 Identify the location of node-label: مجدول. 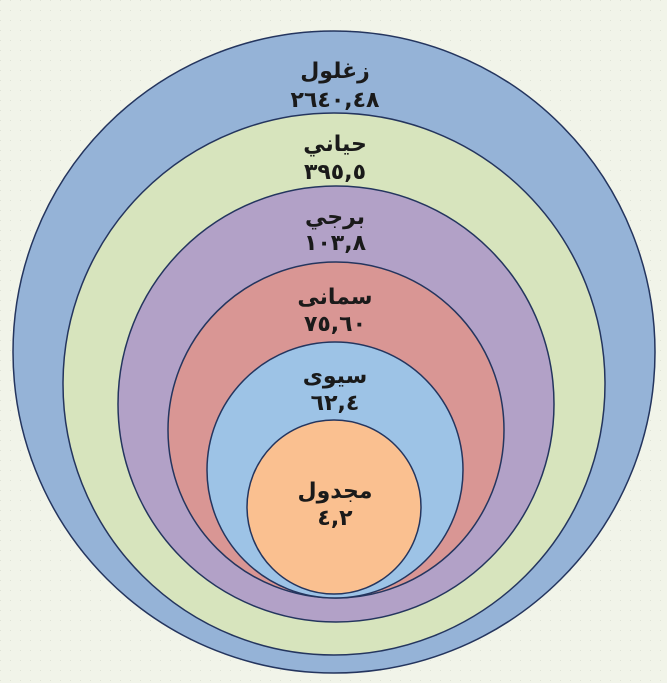
(335, 491).